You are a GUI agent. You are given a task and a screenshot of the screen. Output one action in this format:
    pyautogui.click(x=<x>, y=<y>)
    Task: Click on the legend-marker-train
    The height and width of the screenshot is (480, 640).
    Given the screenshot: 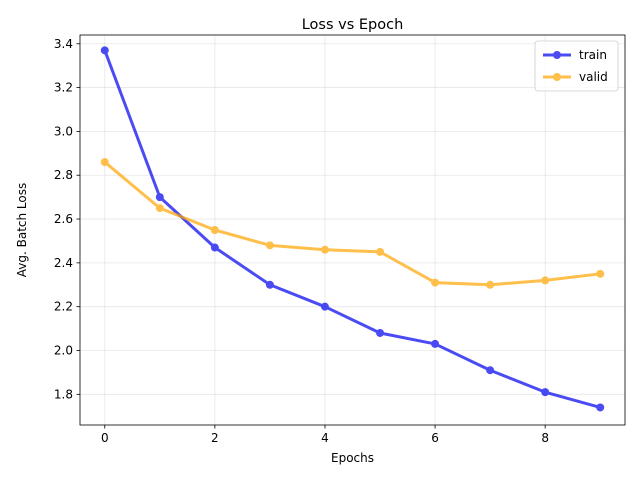 What is the action you would take?
    pyautogui.click(x=557, y=55)
    